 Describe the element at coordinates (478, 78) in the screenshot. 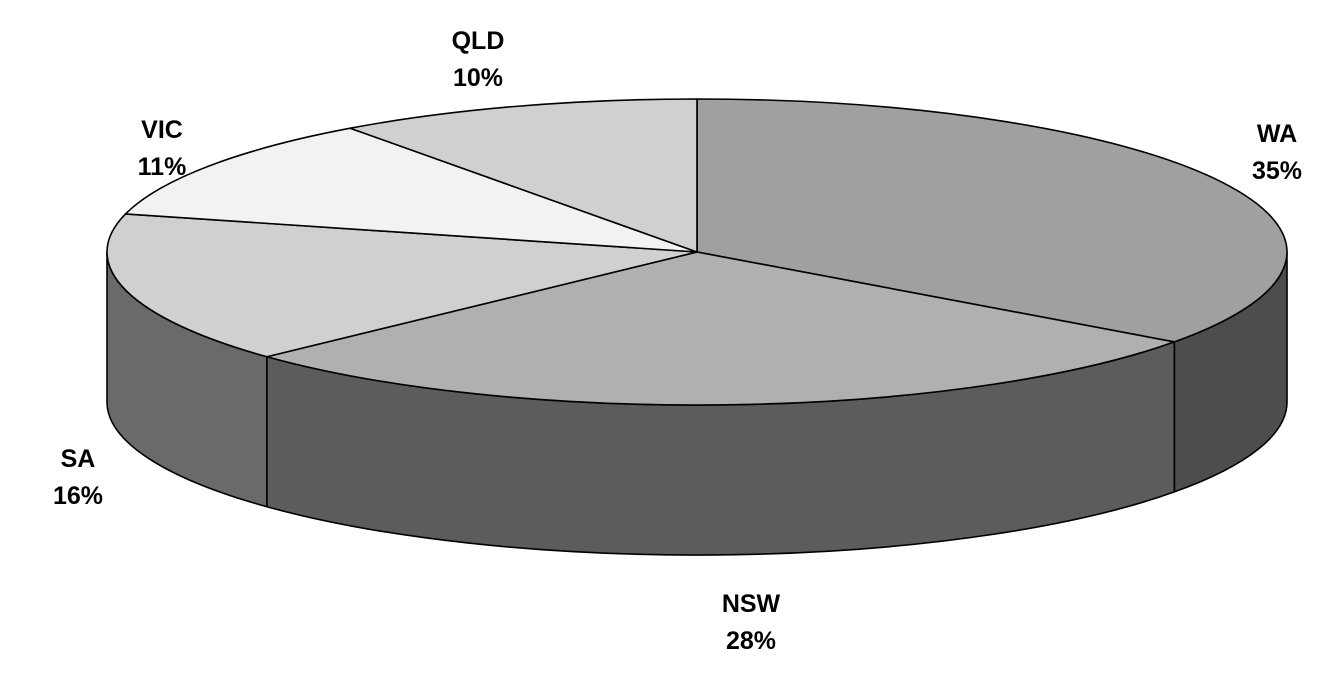

I see `slice-value-qld: 10%` at that location.